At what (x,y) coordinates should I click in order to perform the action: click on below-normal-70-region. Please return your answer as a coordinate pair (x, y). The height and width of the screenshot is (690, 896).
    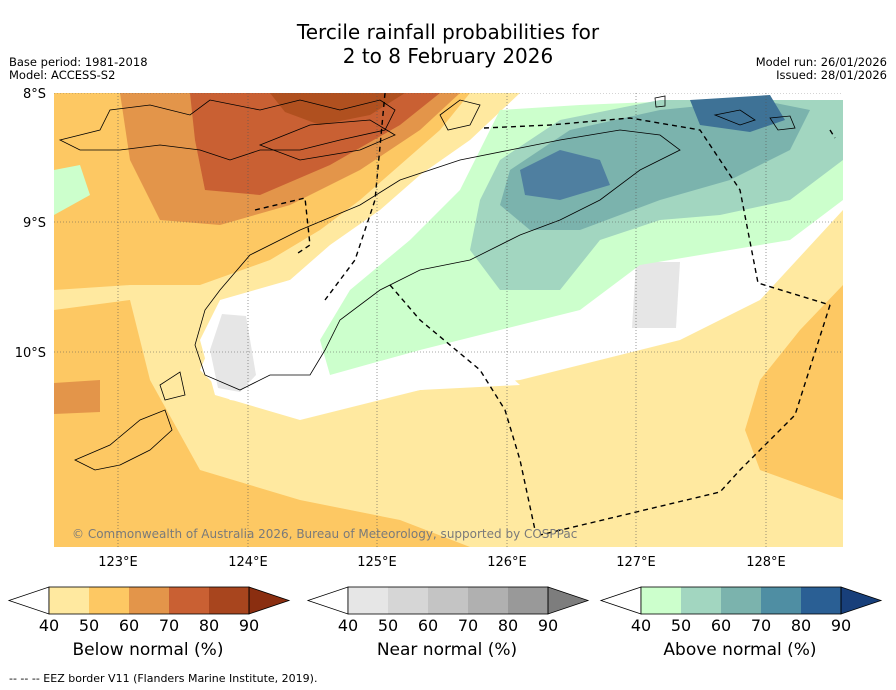
    Looking at the image, I should click on (315, 144).